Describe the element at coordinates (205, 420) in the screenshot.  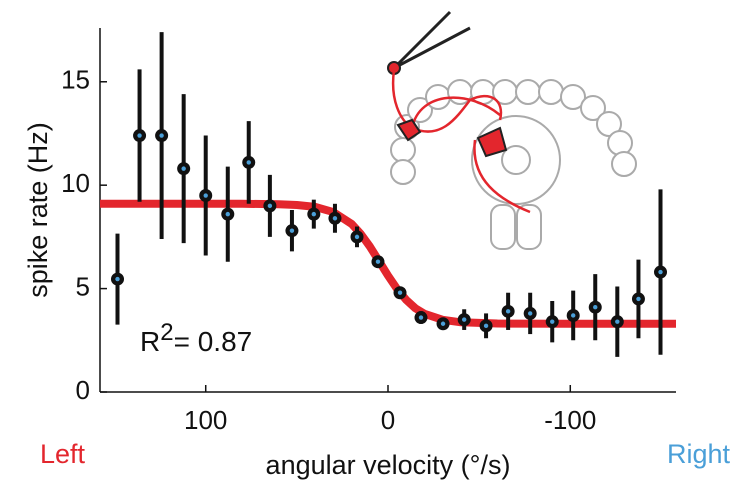
I see `x-tick-label: 100` at that location.